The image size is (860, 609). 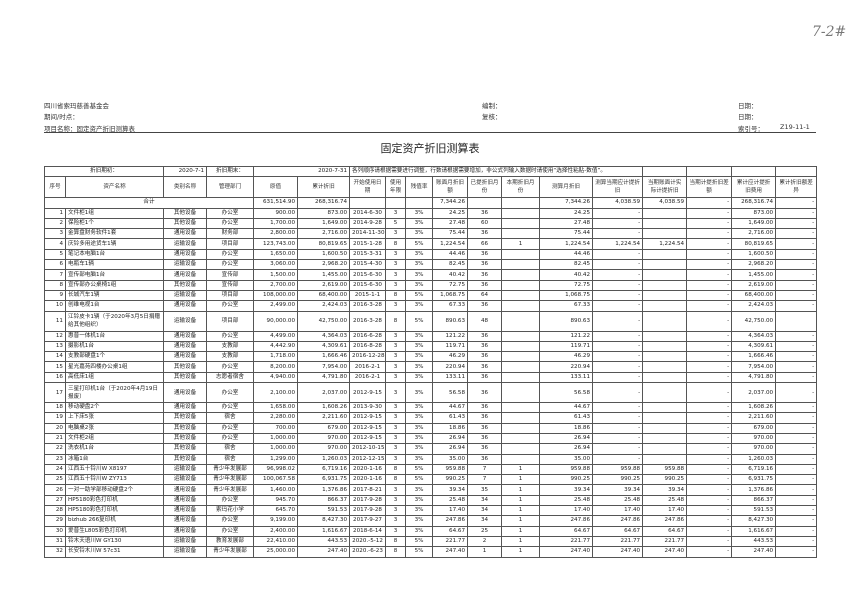 What do you see at coordinates (754, 408) in the screenshot?
I see `cell: 1,608.26` at bounding box center [754, 408].